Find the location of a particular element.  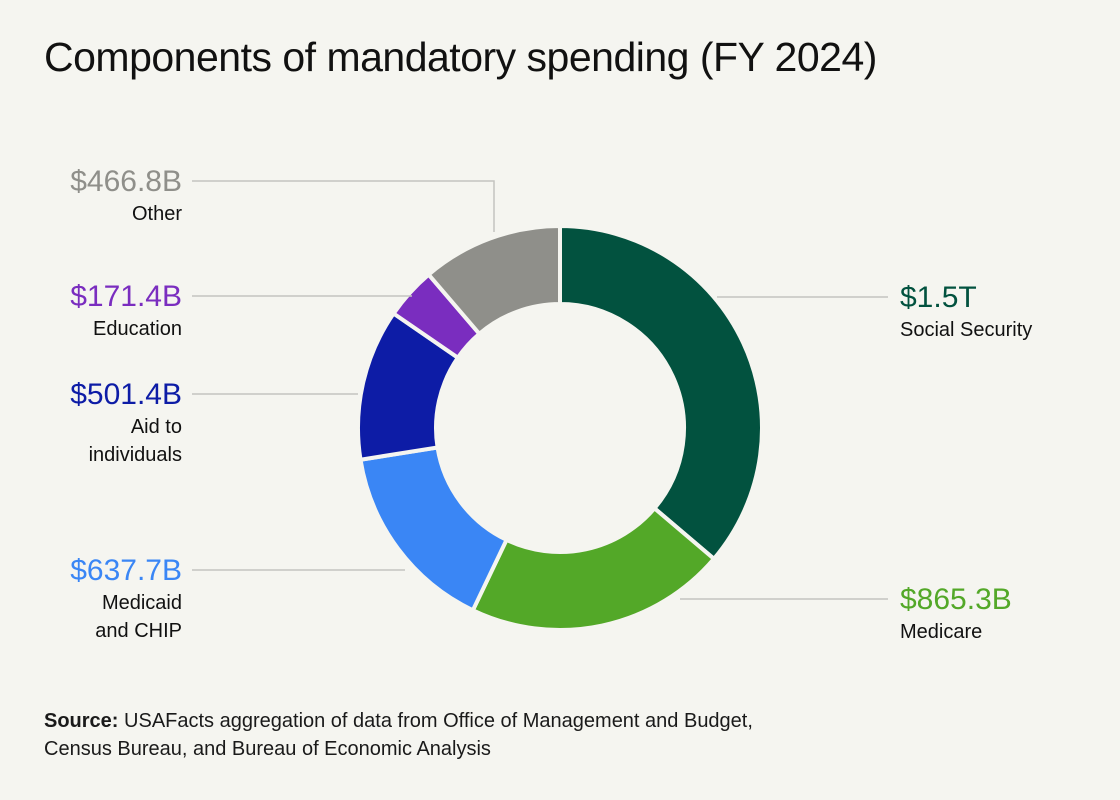

leader-line is located at coordinates (343, 206).